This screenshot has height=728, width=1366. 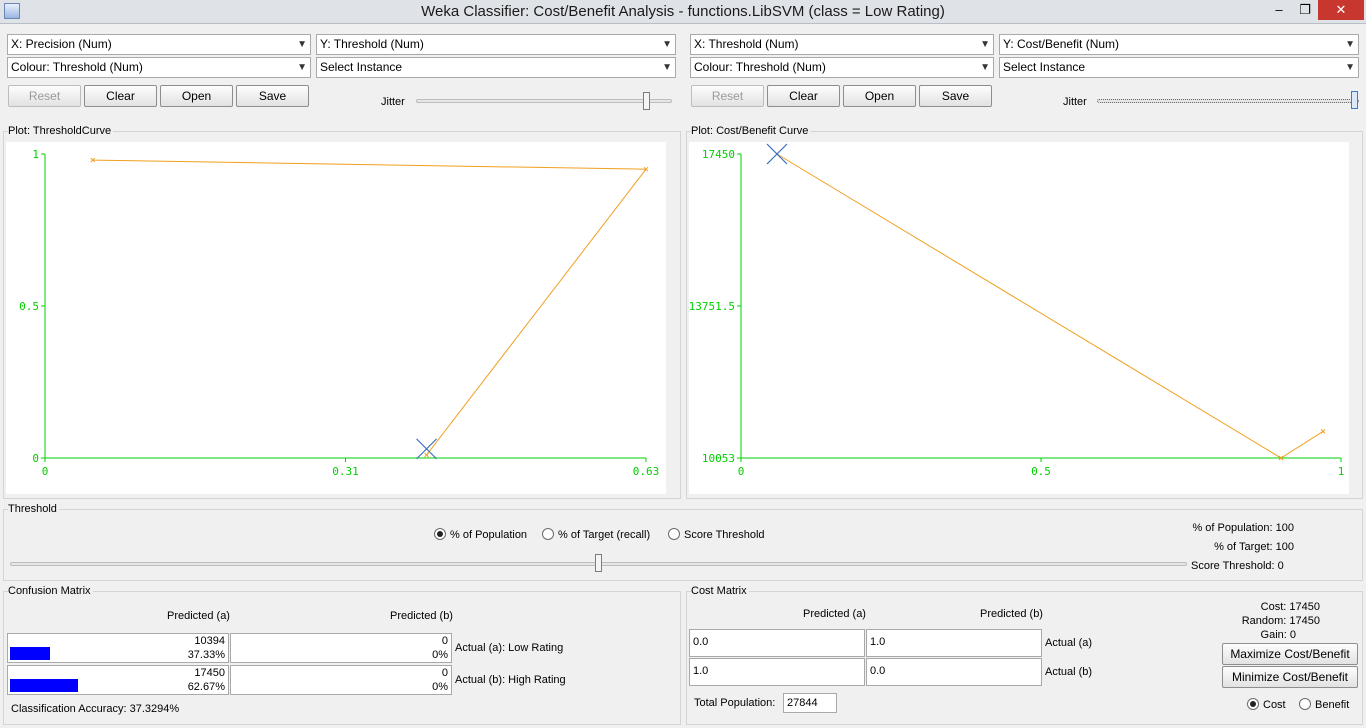 What do you see at coordinates (440, 655) in the screenshot?
I see `cell-ab-percent: 0%` at bounding box center [440, 655].